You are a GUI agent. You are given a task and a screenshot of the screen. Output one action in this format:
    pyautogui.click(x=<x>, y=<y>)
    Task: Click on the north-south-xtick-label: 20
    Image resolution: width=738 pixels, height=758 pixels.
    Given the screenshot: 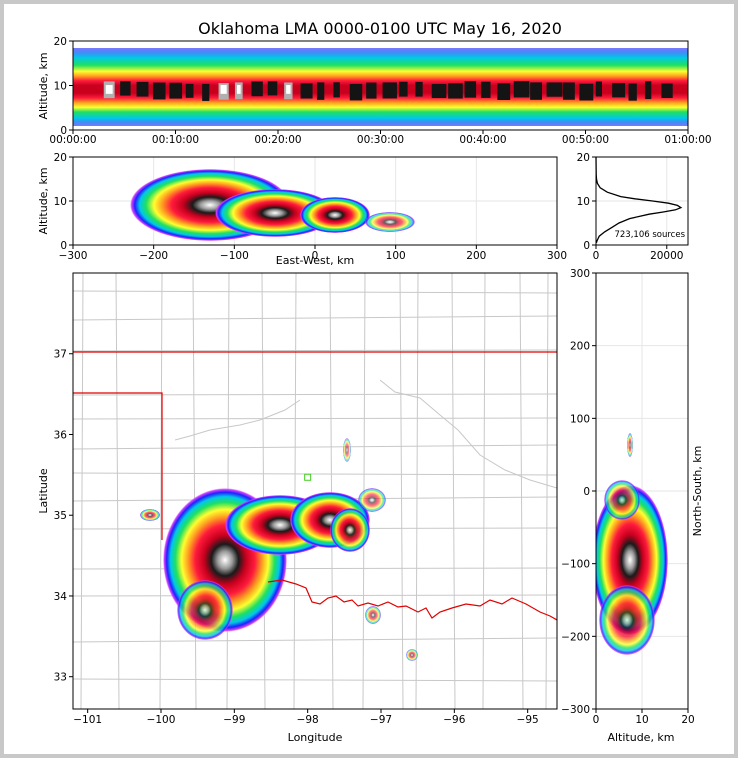 What is the action you would take?
    pyautogui.click(x=687, y=720)
    